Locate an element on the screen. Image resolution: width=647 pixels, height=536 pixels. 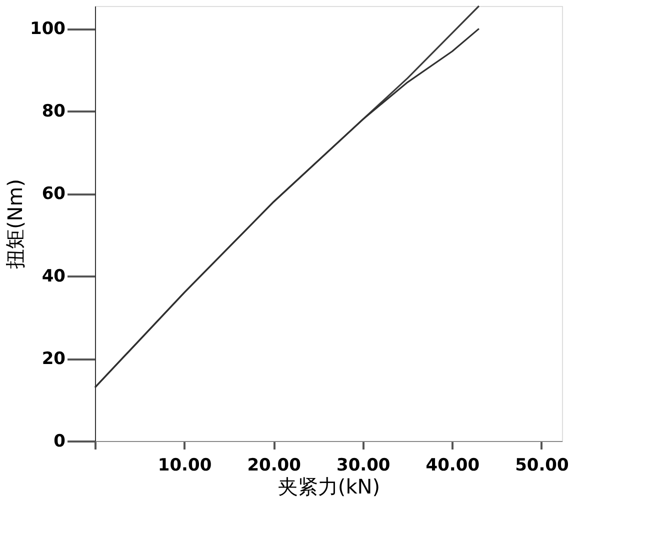
x-tick-label: 10.00 is located at coordinates (185, 466).